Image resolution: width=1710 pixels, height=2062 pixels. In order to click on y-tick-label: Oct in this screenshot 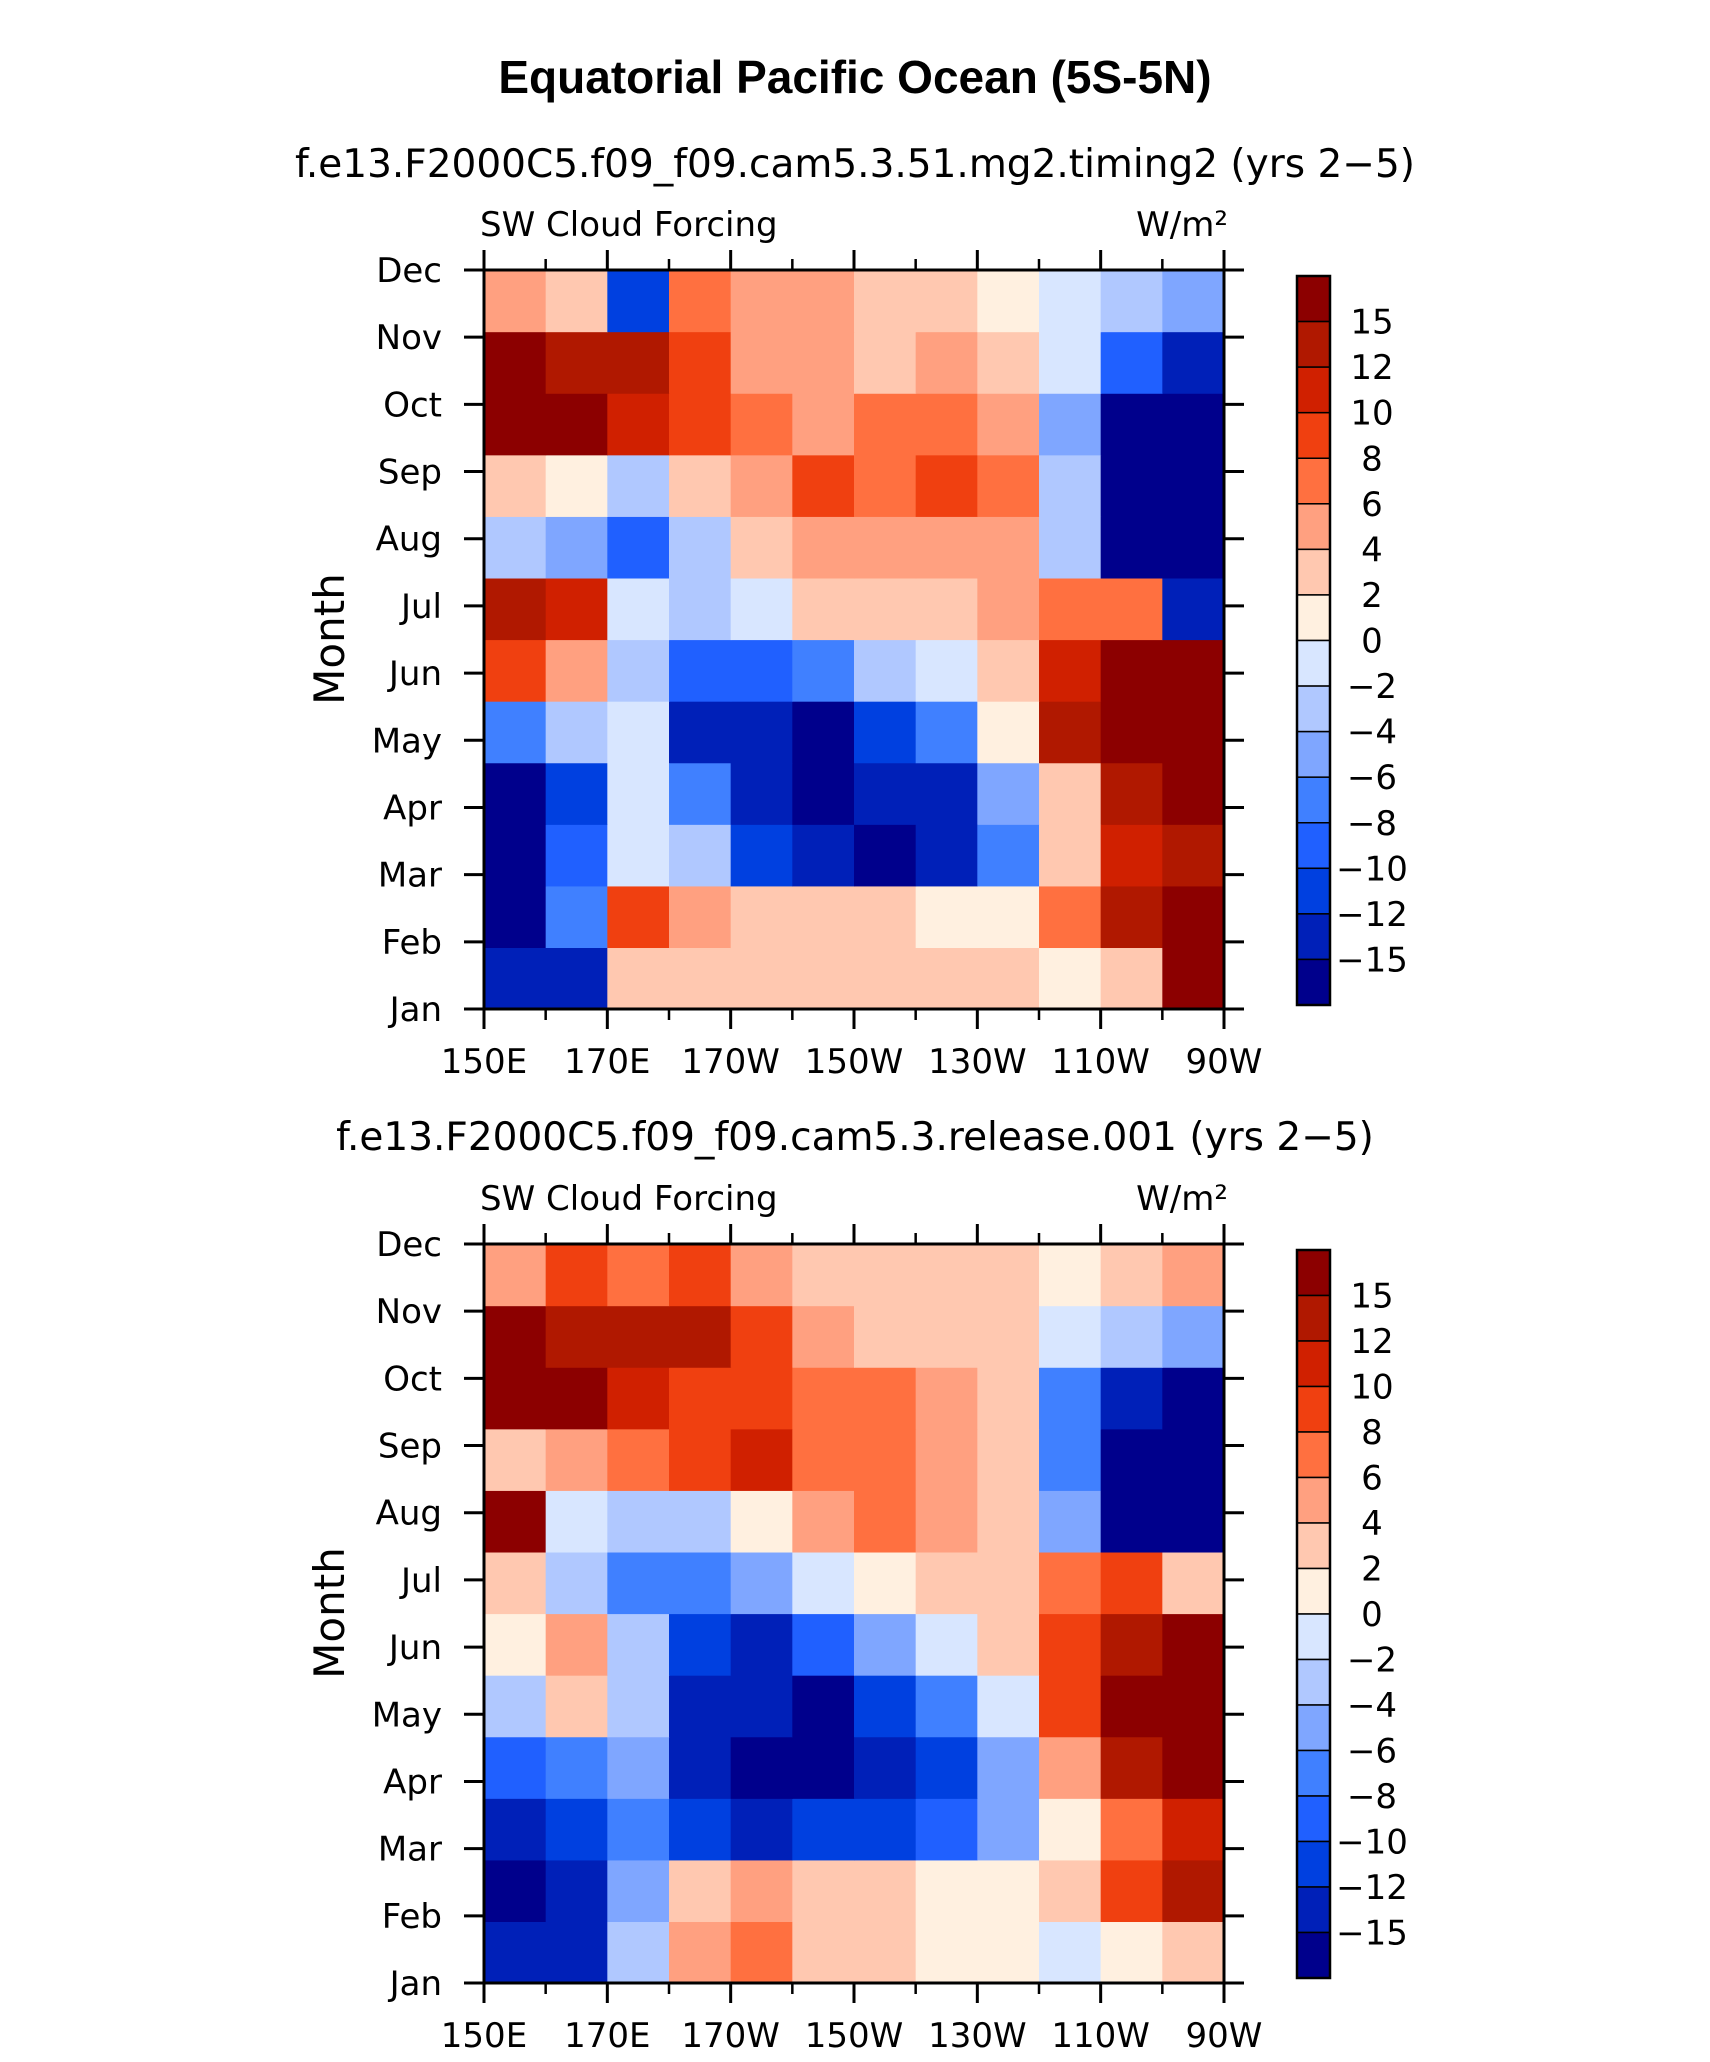, I will do `click(412, 405)`.